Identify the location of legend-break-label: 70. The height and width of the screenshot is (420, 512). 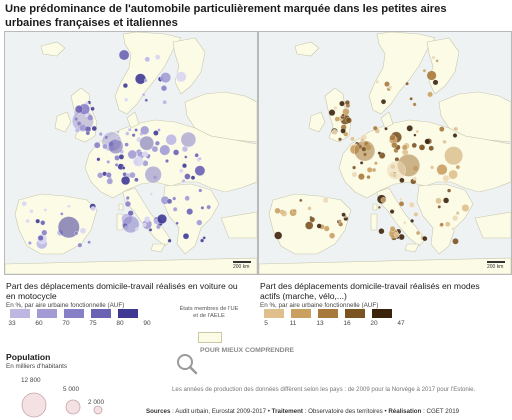
(66, 323).